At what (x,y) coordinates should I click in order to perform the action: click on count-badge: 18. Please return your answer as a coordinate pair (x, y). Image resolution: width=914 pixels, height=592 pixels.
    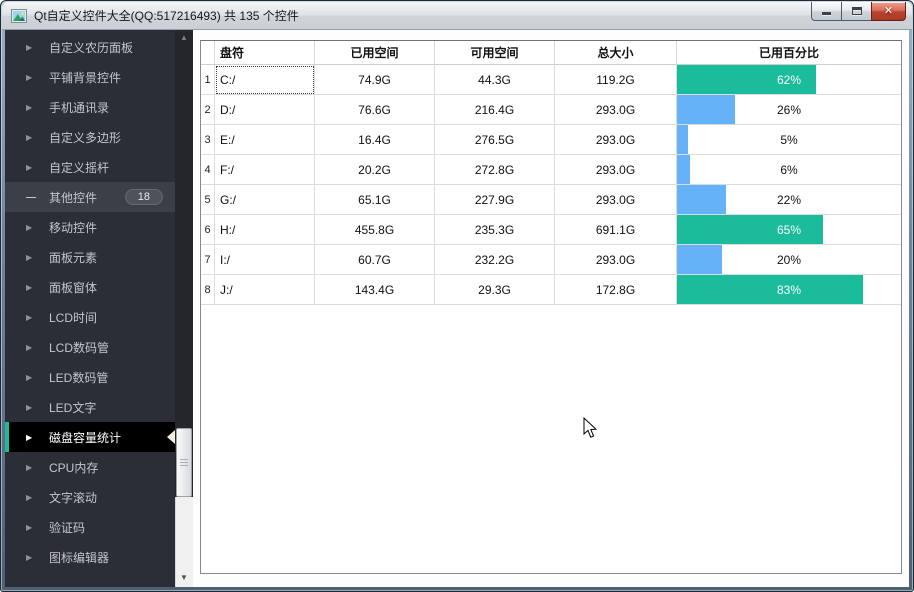
    Looking at the image, I should click on (143, 197).